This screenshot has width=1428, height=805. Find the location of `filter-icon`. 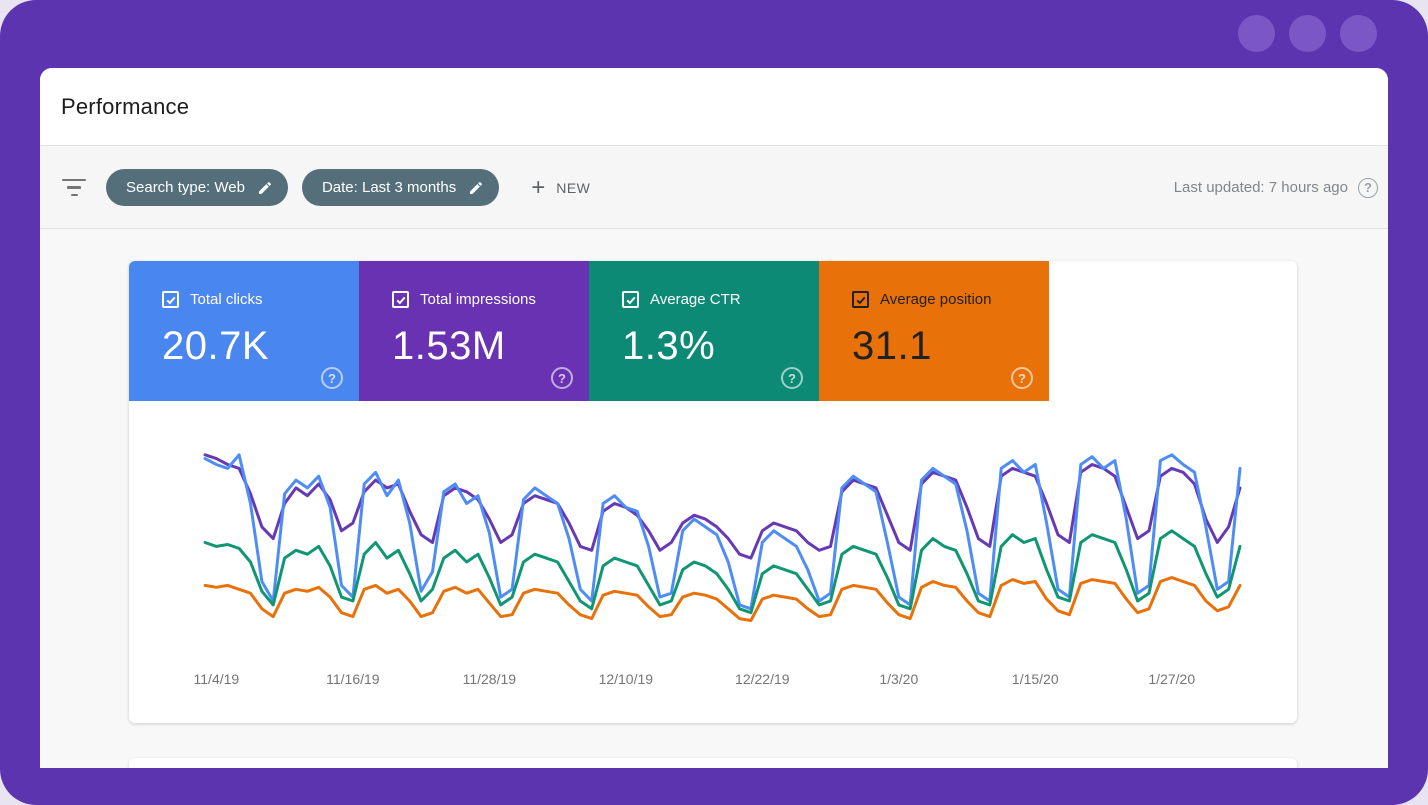

filter-icon is located at coordinates (74, 187).